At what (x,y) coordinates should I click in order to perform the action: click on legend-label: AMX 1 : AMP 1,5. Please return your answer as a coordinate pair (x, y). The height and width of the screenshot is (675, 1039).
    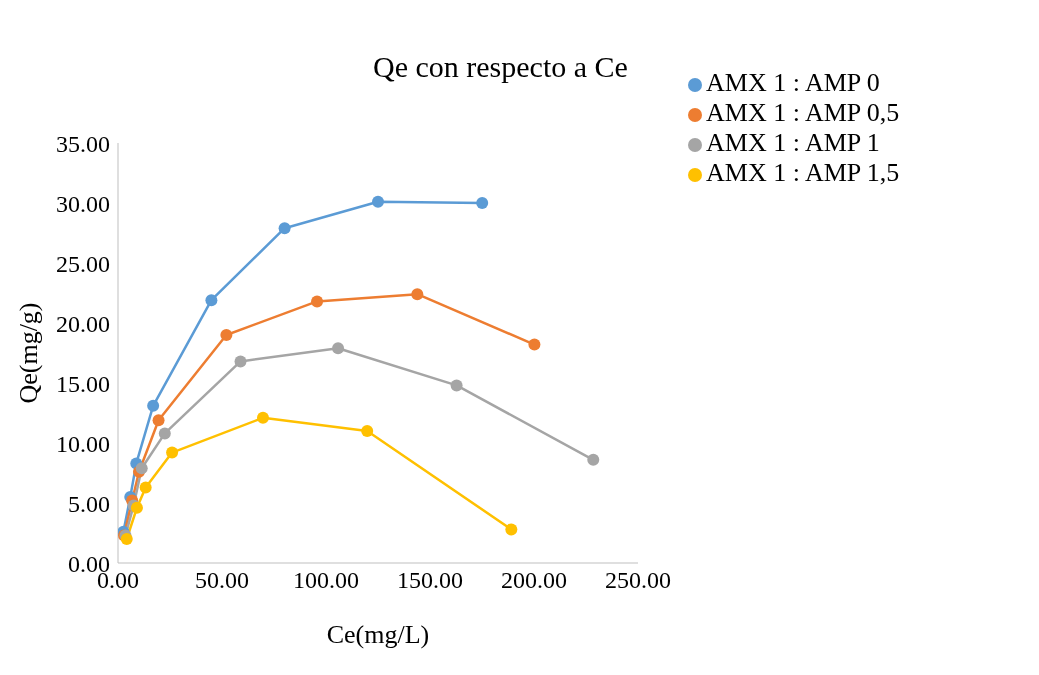
    Looking at the image, I should click on (803, 172).